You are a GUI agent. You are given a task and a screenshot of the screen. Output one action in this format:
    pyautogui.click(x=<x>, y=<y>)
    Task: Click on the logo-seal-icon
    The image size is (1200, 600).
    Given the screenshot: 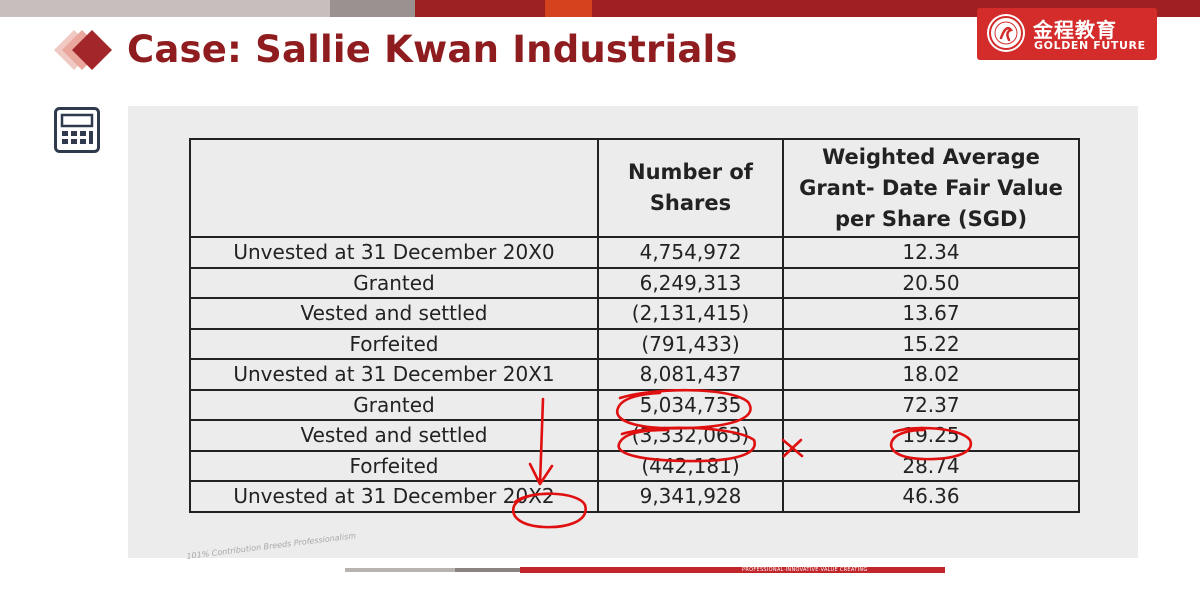 What is the action you would take?
    pyautogui.click(x=1006, y=33)
    